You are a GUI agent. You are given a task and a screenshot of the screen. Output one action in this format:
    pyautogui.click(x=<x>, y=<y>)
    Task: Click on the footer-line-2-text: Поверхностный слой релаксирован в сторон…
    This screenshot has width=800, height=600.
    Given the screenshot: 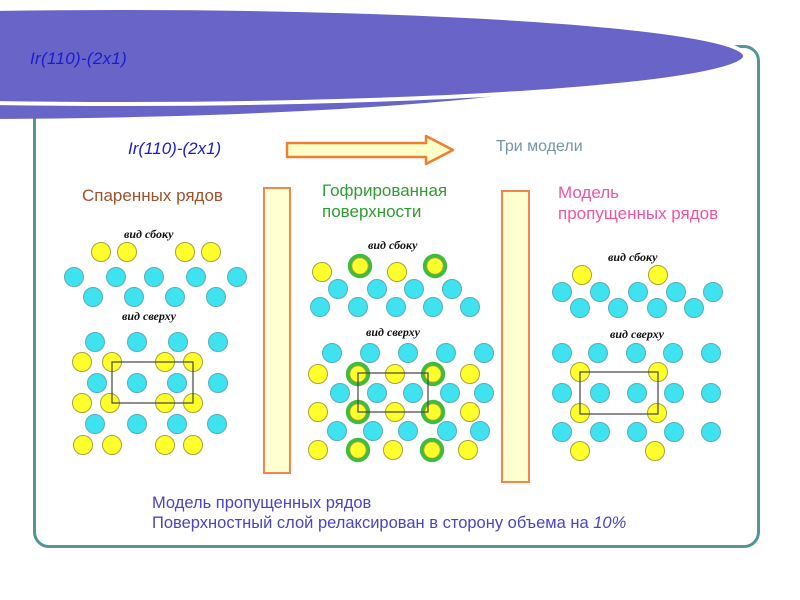 What is the action you would take?
    pyautogui.click(x=370, y=523)
    